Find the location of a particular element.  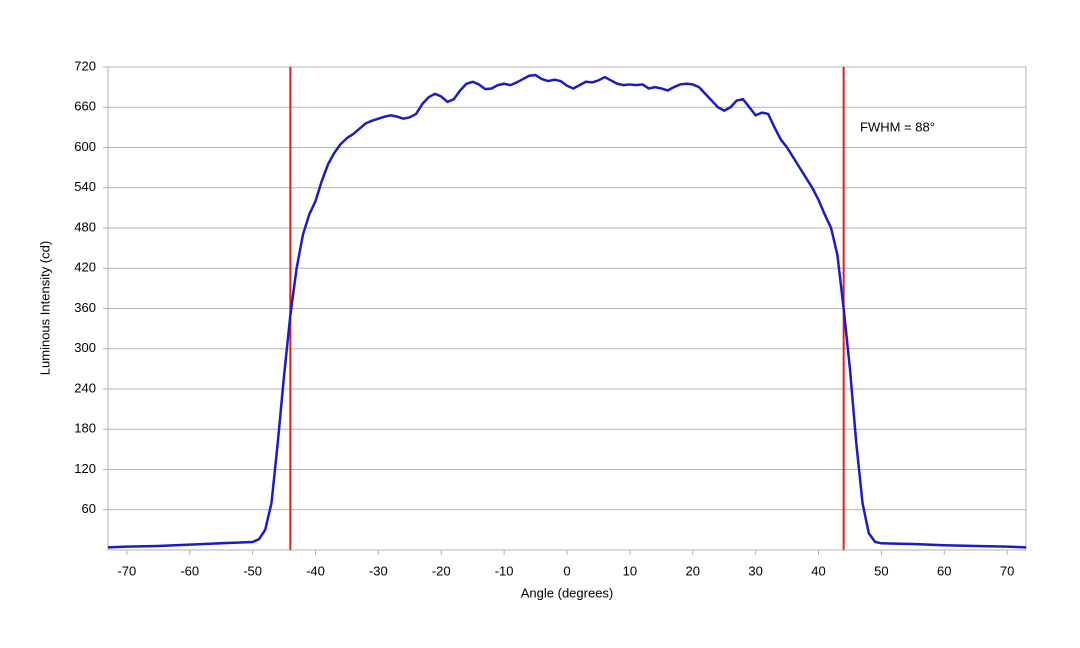

x-tick-label: 0 is located at coordinates (566, 570).